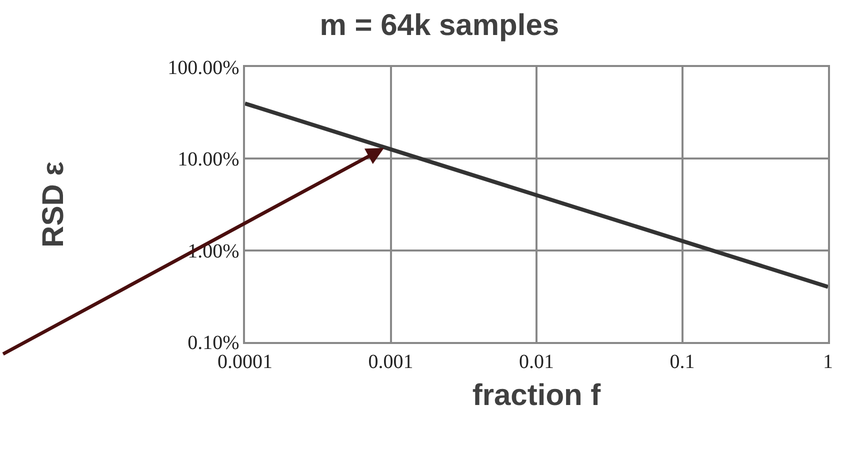 This screenshot has height=461, width=845. I want to click on chart-title: m = 64k samples, so click(440, 25).